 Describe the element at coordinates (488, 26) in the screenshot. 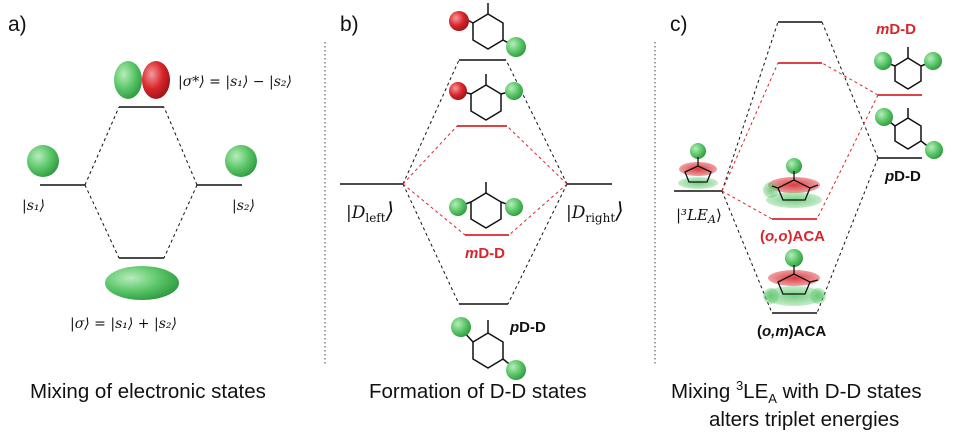

I see `molecule-b-top` at that location.